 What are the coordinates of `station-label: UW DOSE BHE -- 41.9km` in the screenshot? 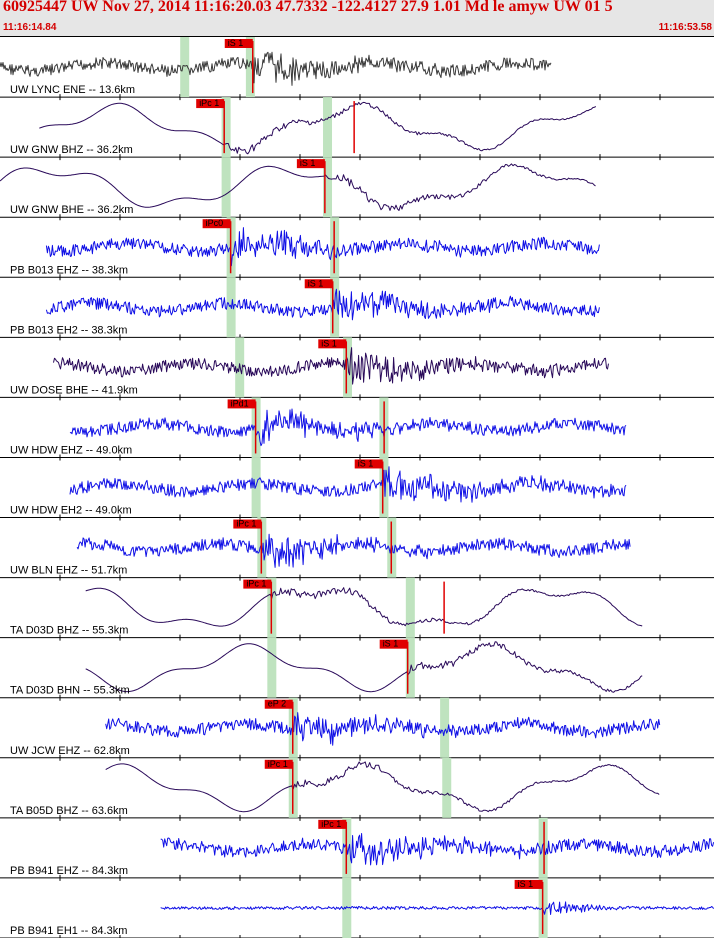 It's located at (74, 390).